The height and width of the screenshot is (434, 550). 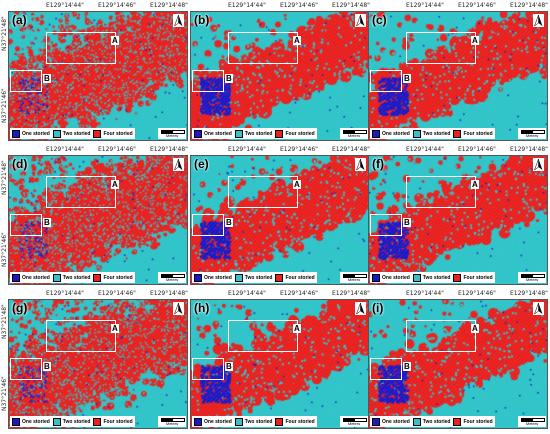 I want to click on panel-label: (f), so click(x=378, y=164).